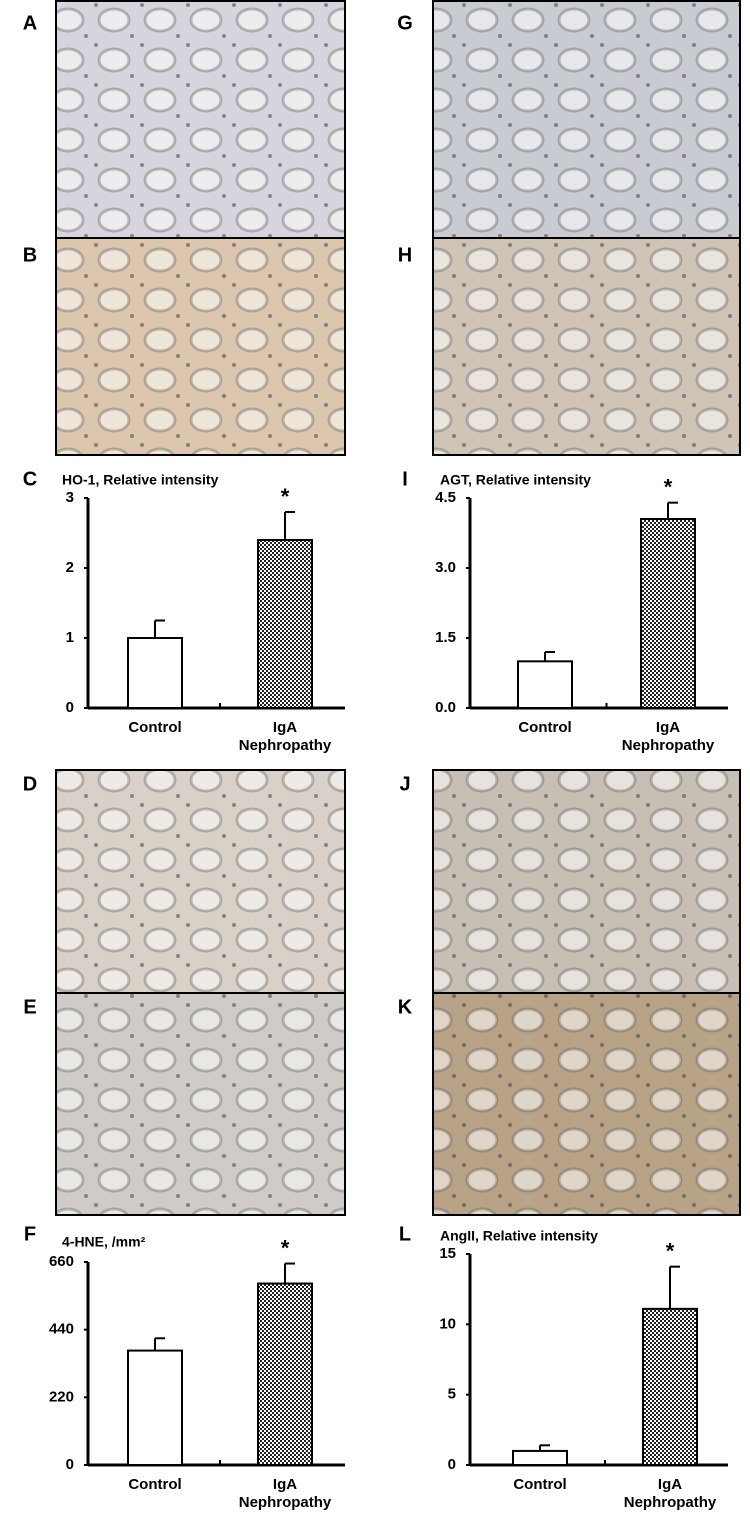 Image resolution: width=750 pixels, height=1527 pixels. What do you see at coordinates (445, 707) in the screenshot?
I see `y-tick-label: 0.0` at bounding box center [445, 707].